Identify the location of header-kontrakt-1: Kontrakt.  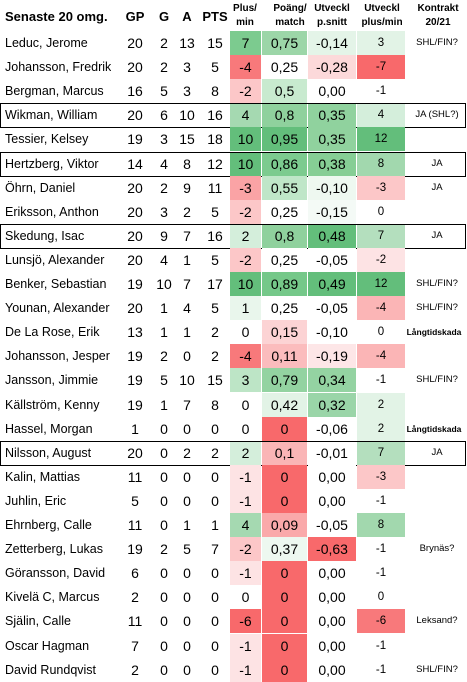
(438, 8).